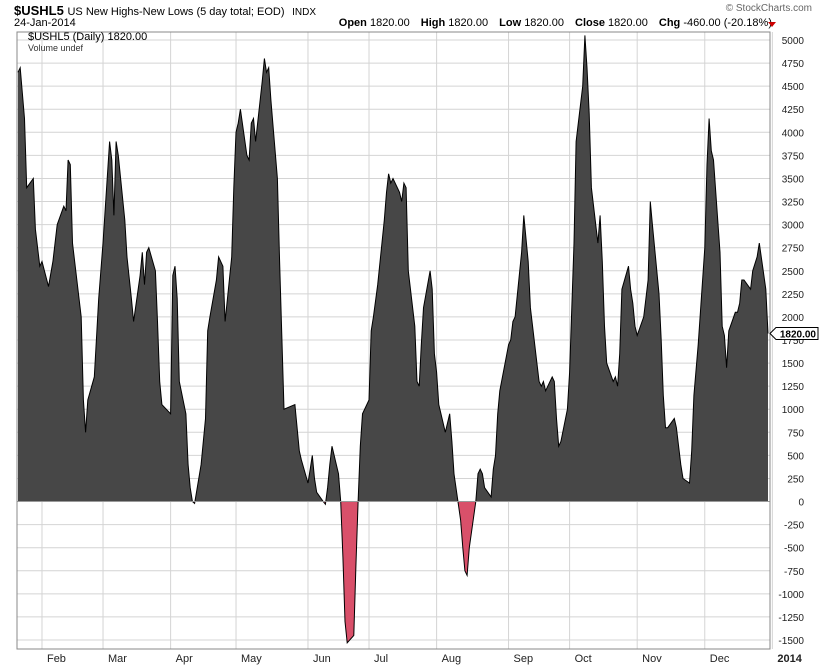  I want to click on chg-value: -460.00 (-20.18%), so click(727, 23).